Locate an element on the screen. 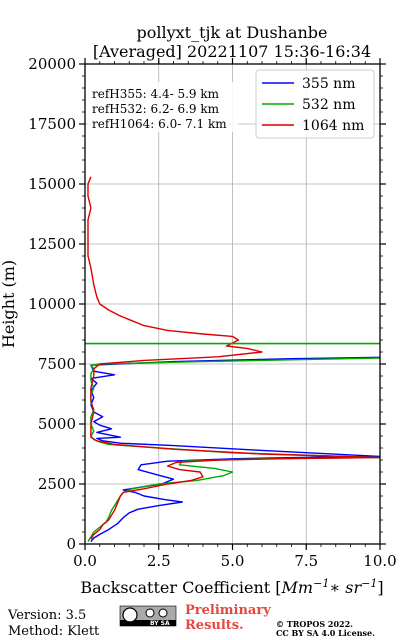  y-tick-label: 0 is located at coordinates (71, 544).